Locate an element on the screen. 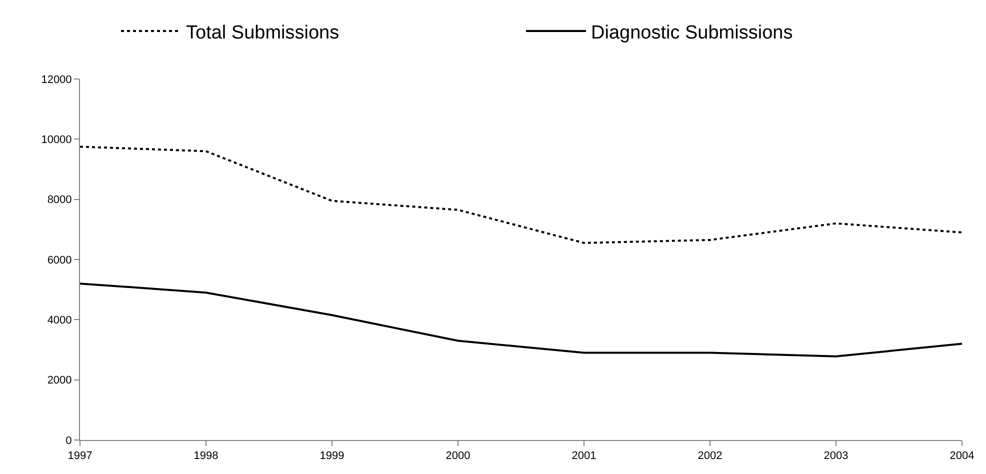 This screenshot has height=474, width=986. x-tick-label: 1997 is located at coordinates (80, 456).